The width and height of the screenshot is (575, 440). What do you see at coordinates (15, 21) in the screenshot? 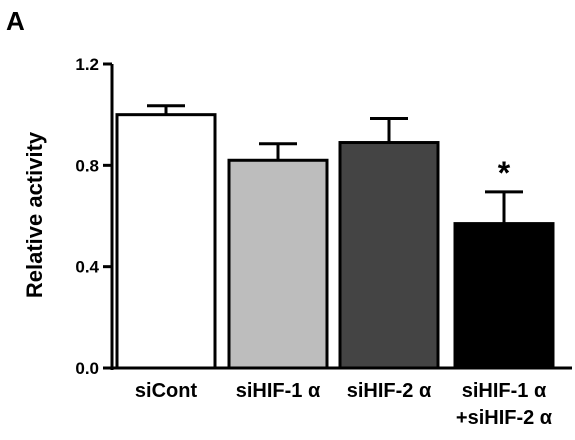
I see `panel-label: A` at bounding box center [15, 21].